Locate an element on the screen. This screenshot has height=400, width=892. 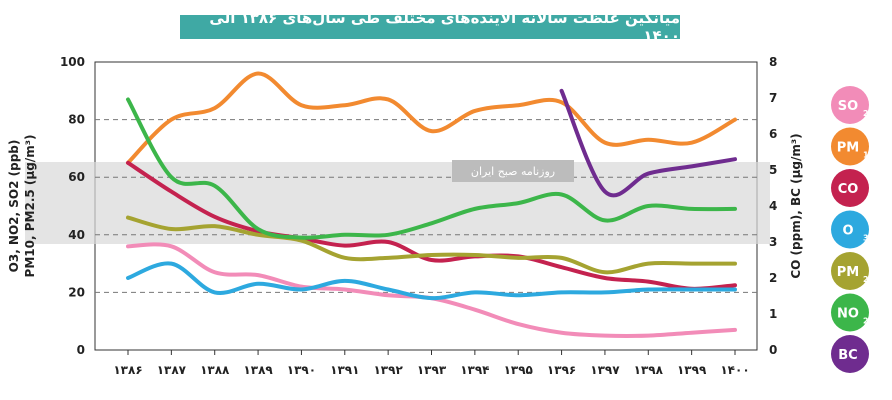
series-line-pm25 is located at coordinates (431, 245).